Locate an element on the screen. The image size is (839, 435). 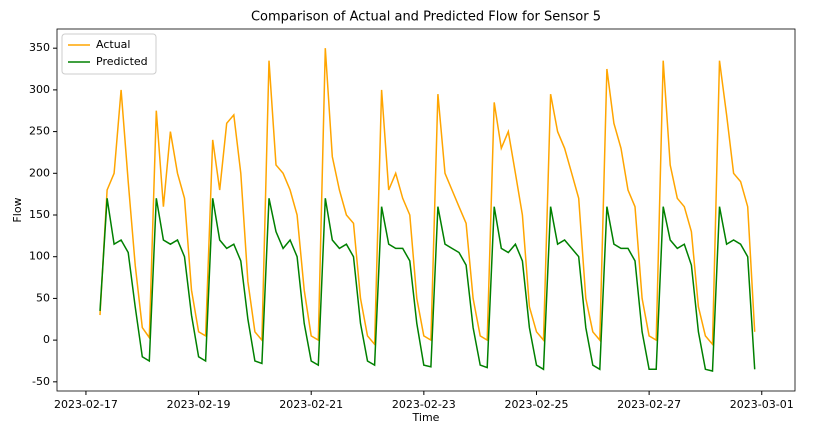
x-tick-label: 2023-03-01 is located at coordinates (762, 404).